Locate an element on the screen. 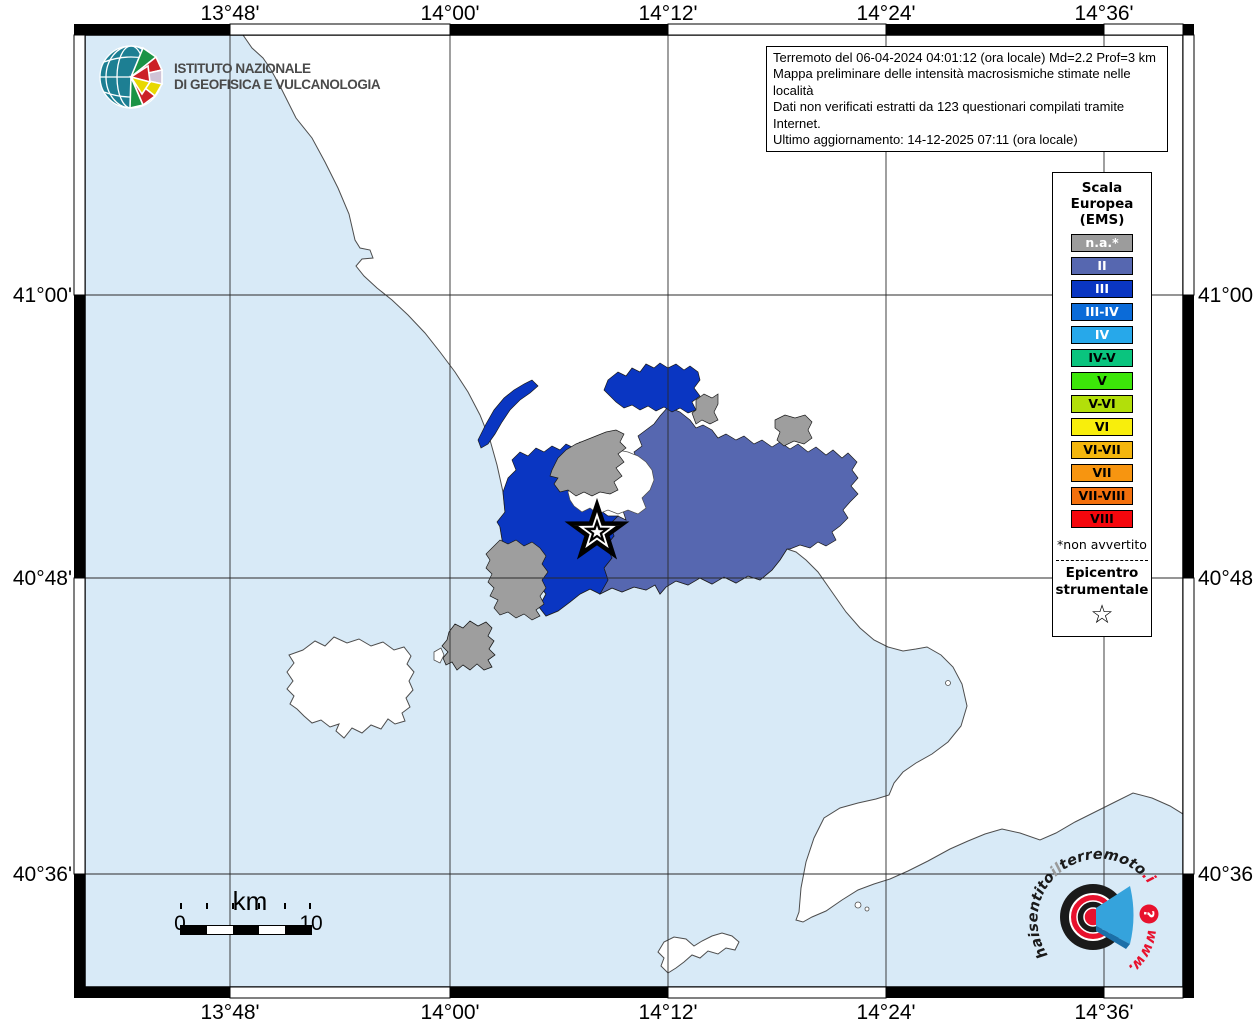  question-mark: ? is located at coordinates (1148, 913).